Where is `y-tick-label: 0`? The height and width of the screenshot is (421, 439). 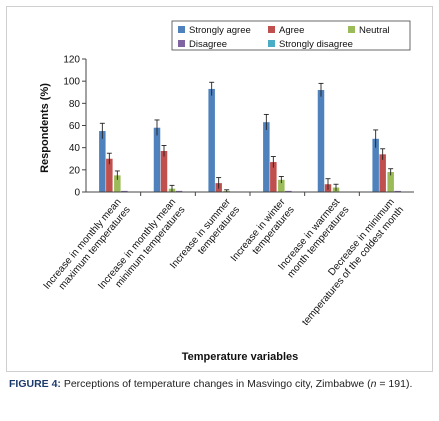 y-tick-label: 0 is located at coordinates (77, 193).